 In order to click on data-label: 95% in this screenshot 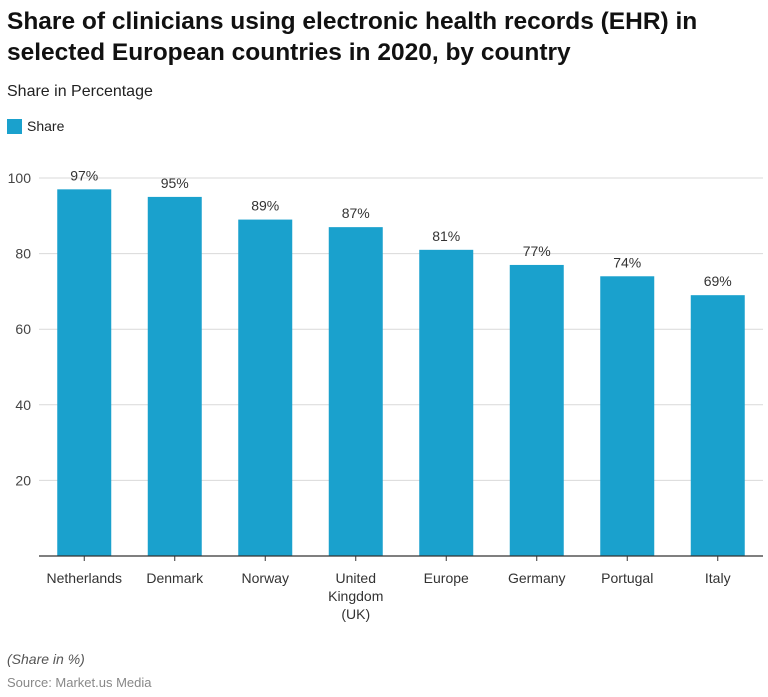, I will do `click(175, 183)`.